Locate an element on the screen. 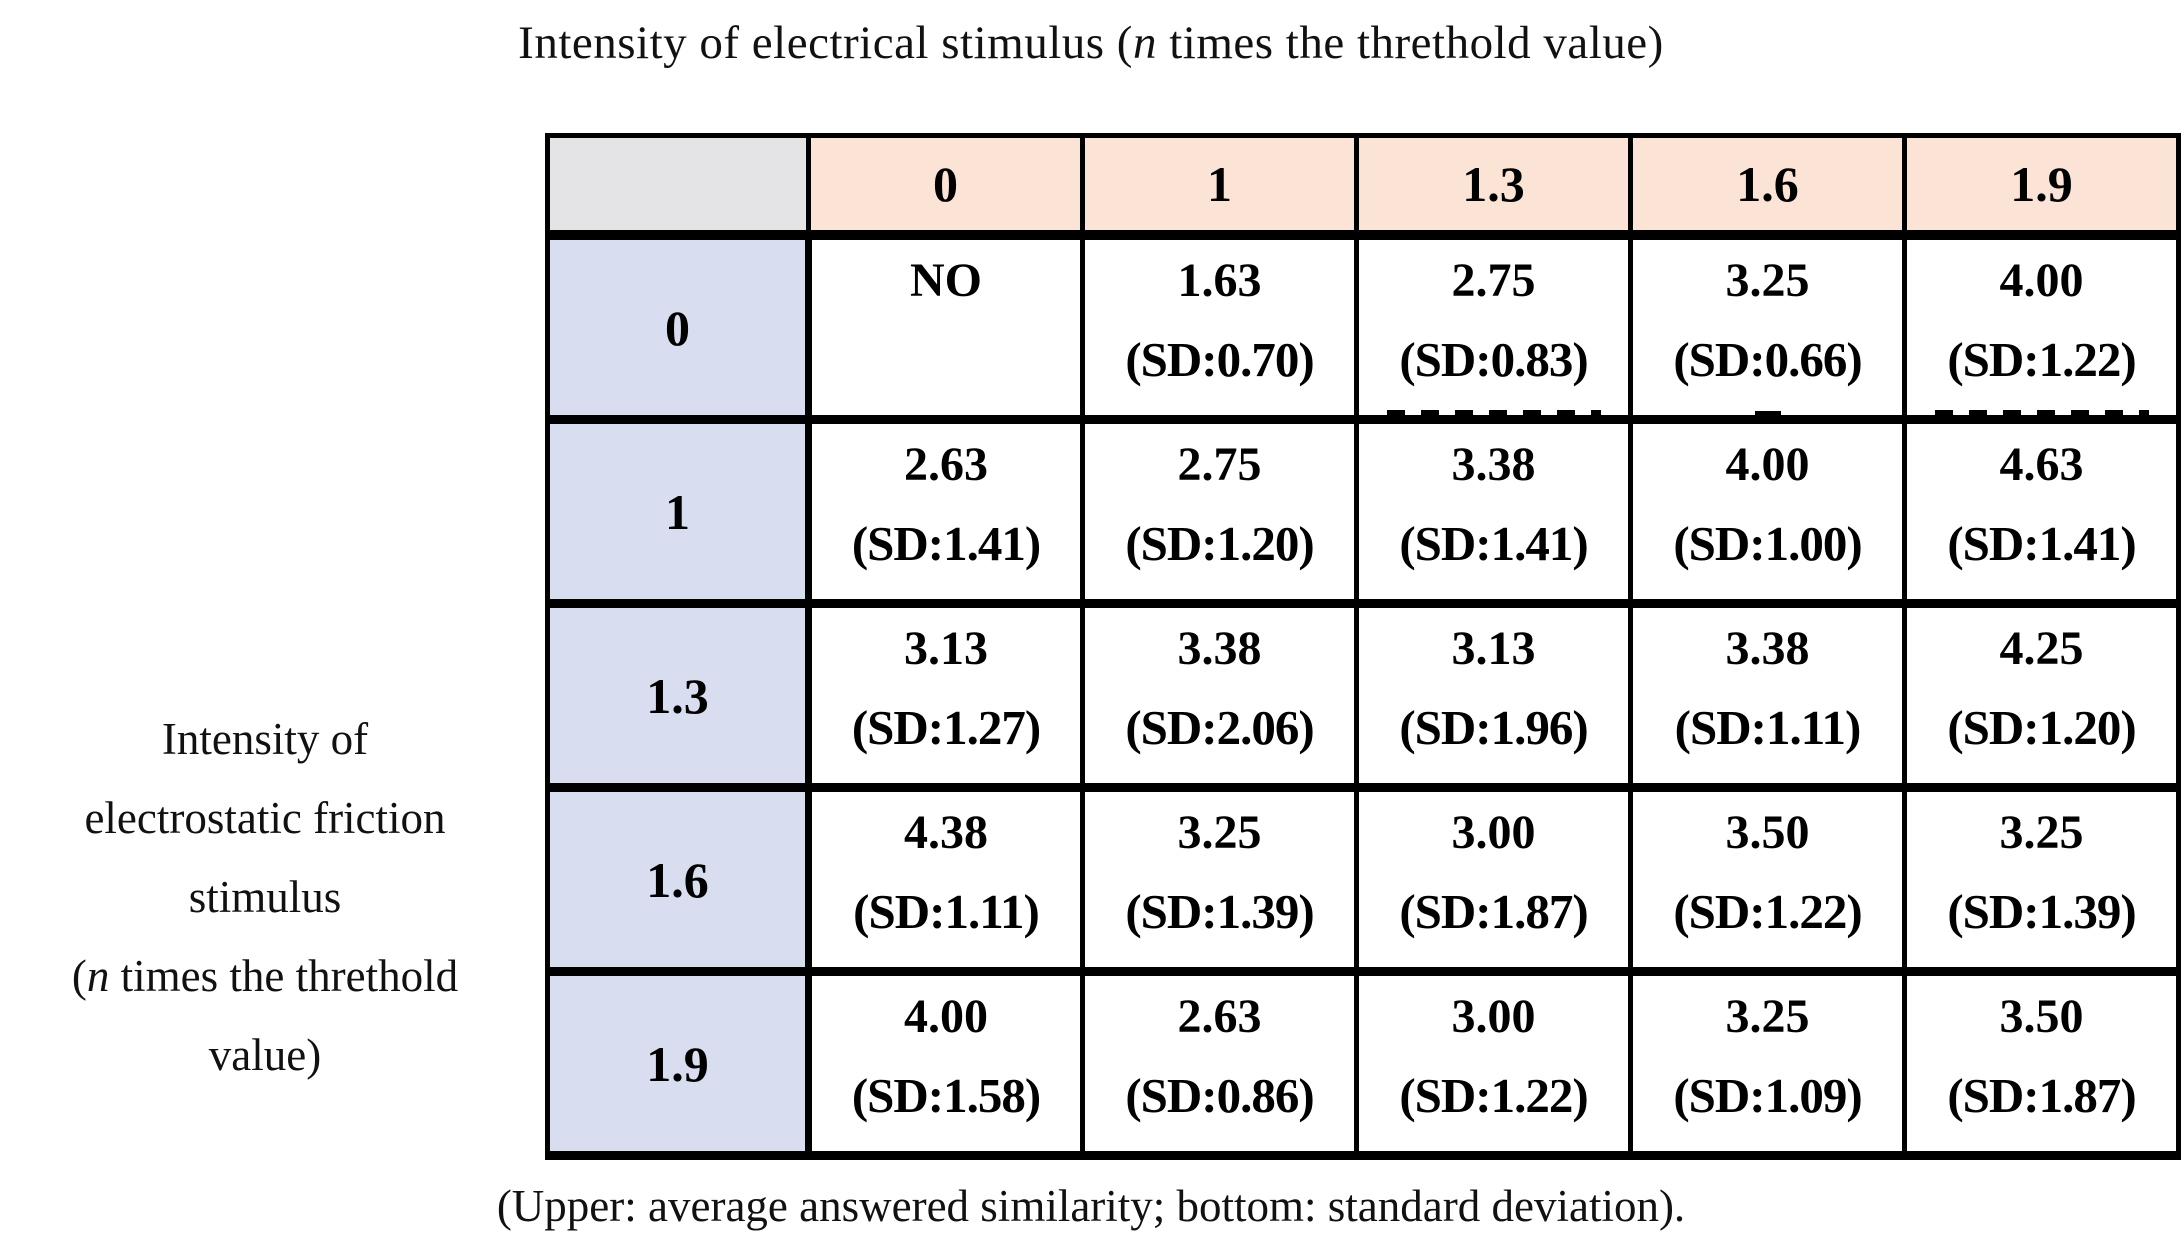 This screenshot has height=1255, width=2182. row-header-1.9: 1.9 is located at coordinates (678, 1064).